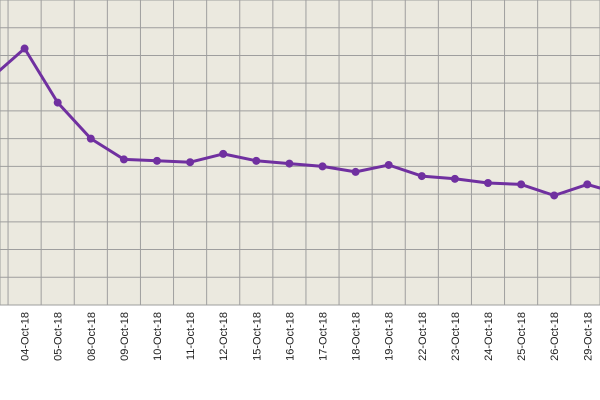 The image size is (600, 400). What do you see at coordinates (324, 336) in the screenshot?
I see `x-tick-label: 17-Oct-18` at bounding box center [324, 336].